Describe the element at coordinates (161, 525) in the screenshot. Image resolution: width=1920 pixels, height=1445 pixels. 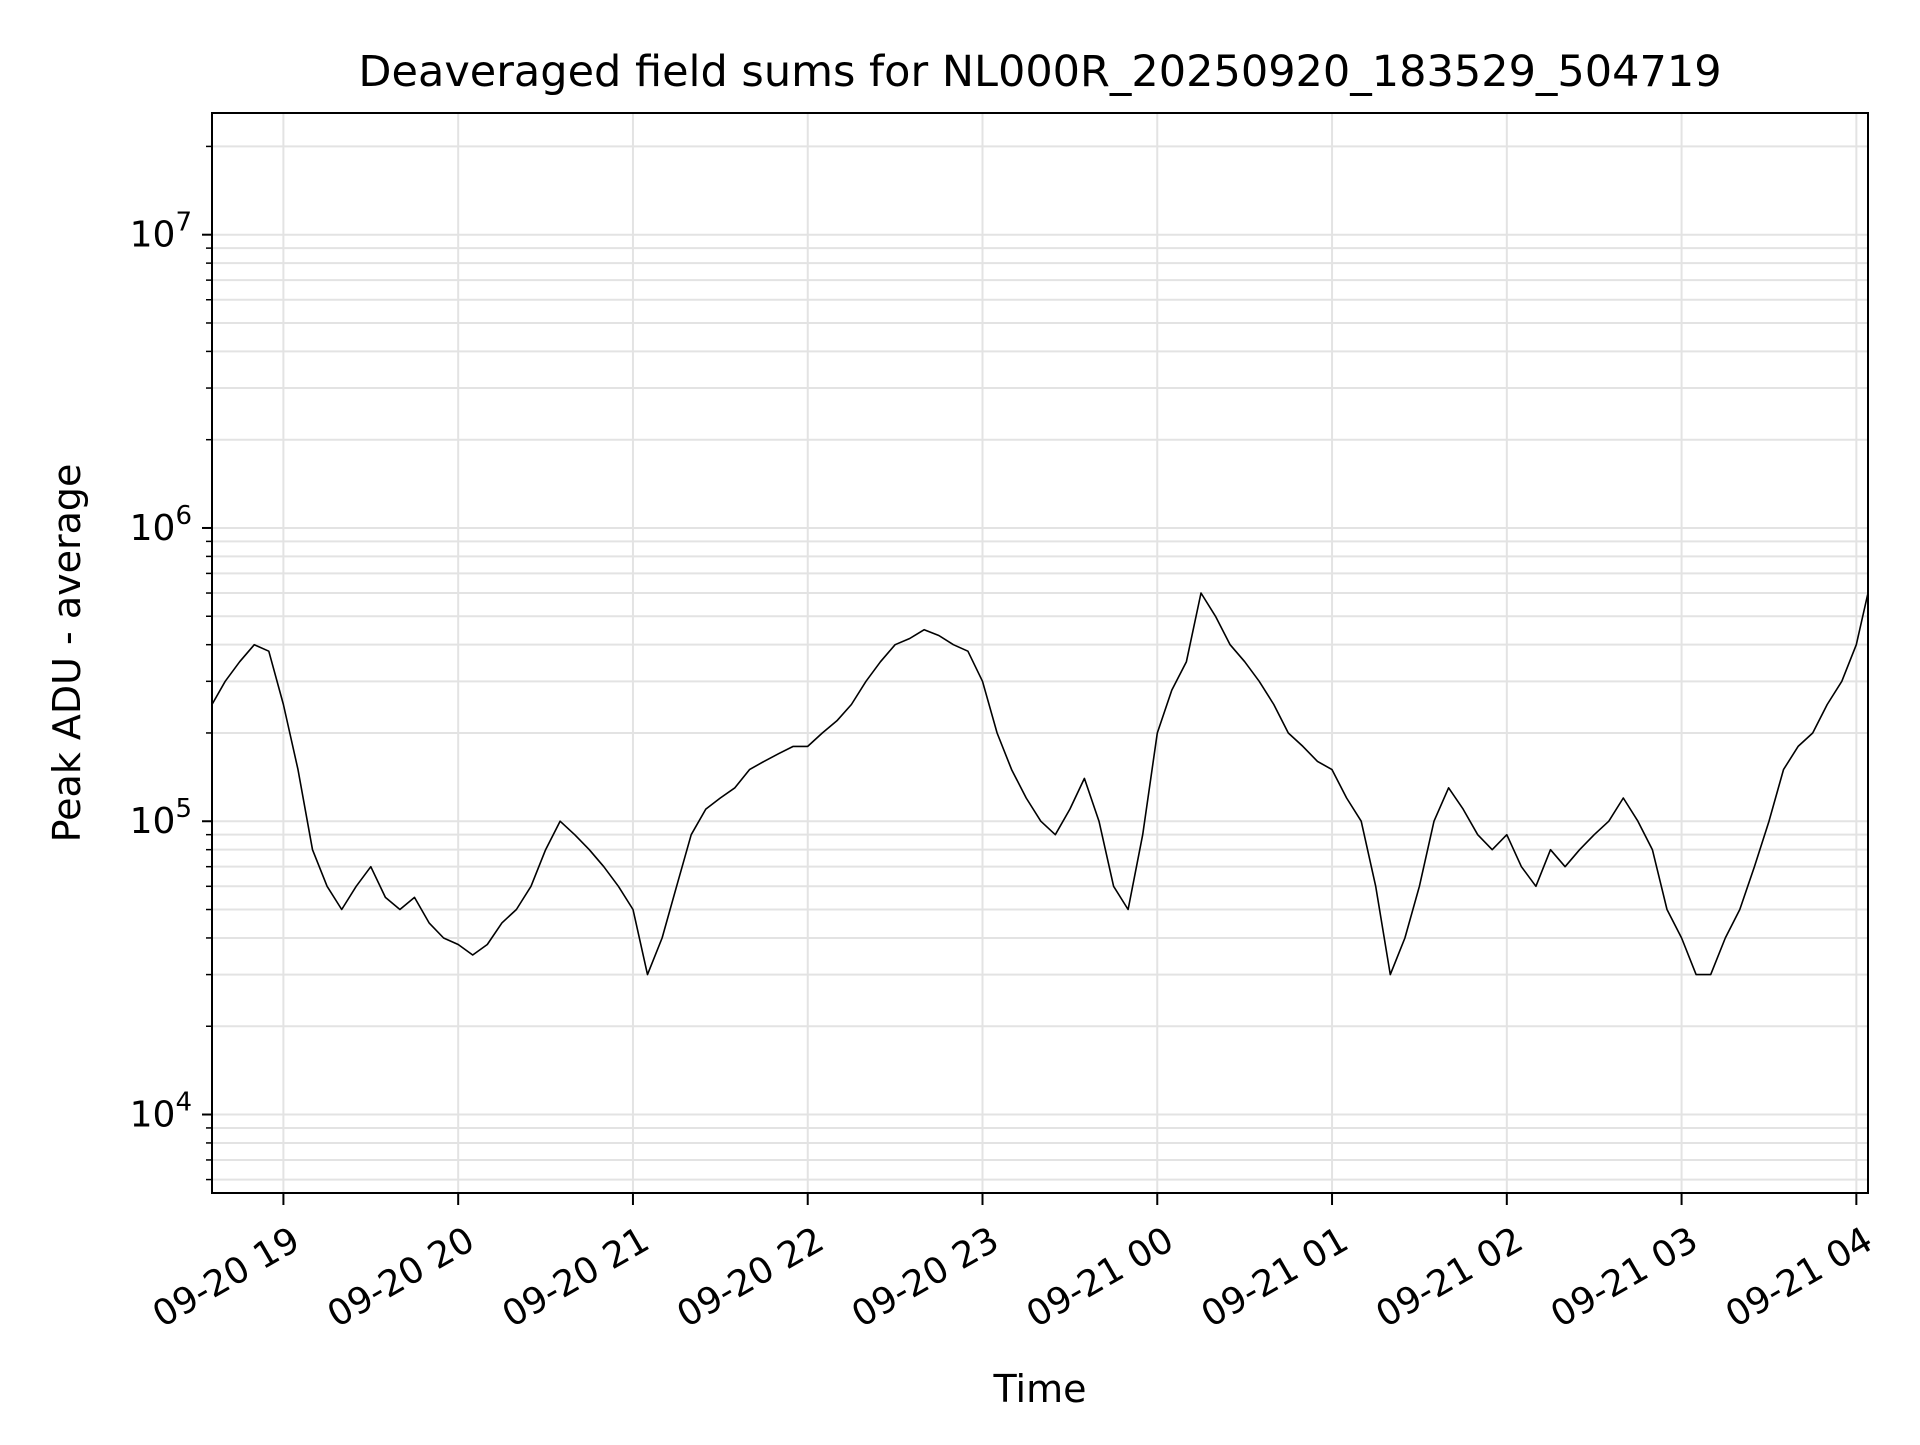
I see `y-tick-label: 10⁶` at that location.